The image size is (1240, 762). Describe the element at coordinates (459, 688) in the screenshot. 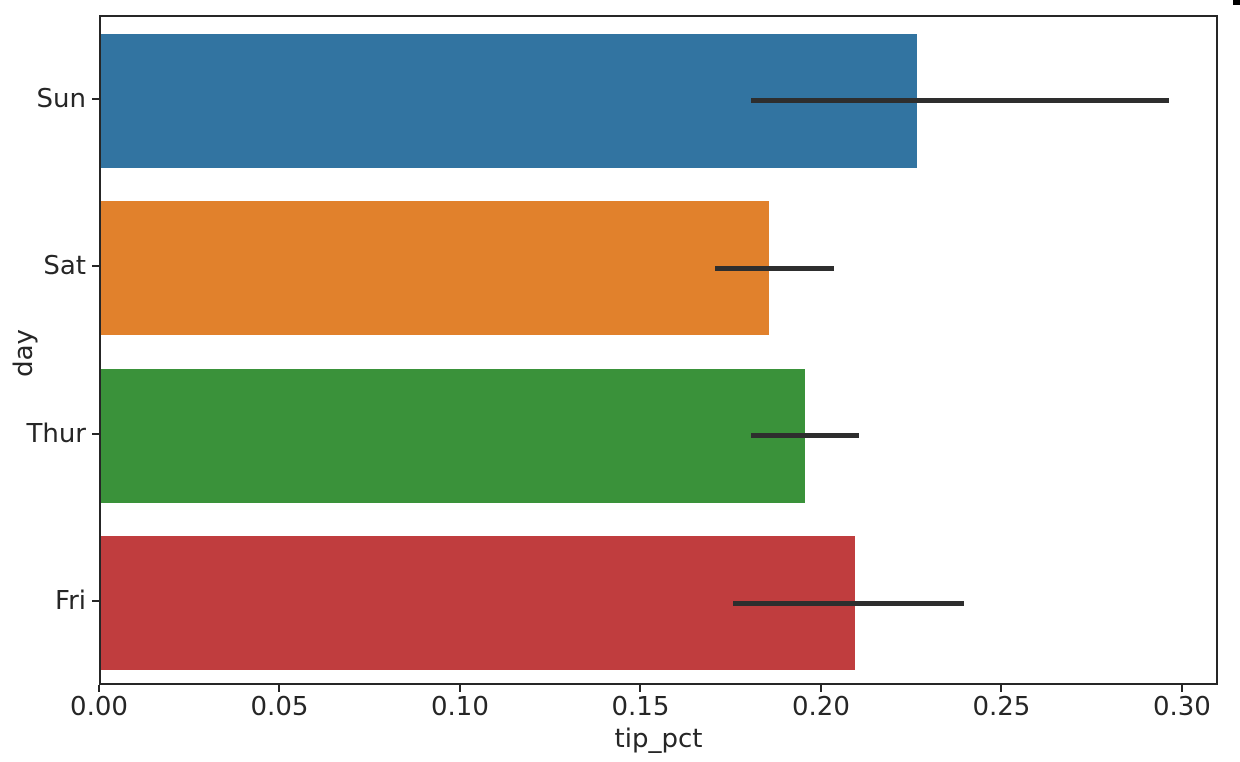

I see `x-tick-mark-0.10` at that location.